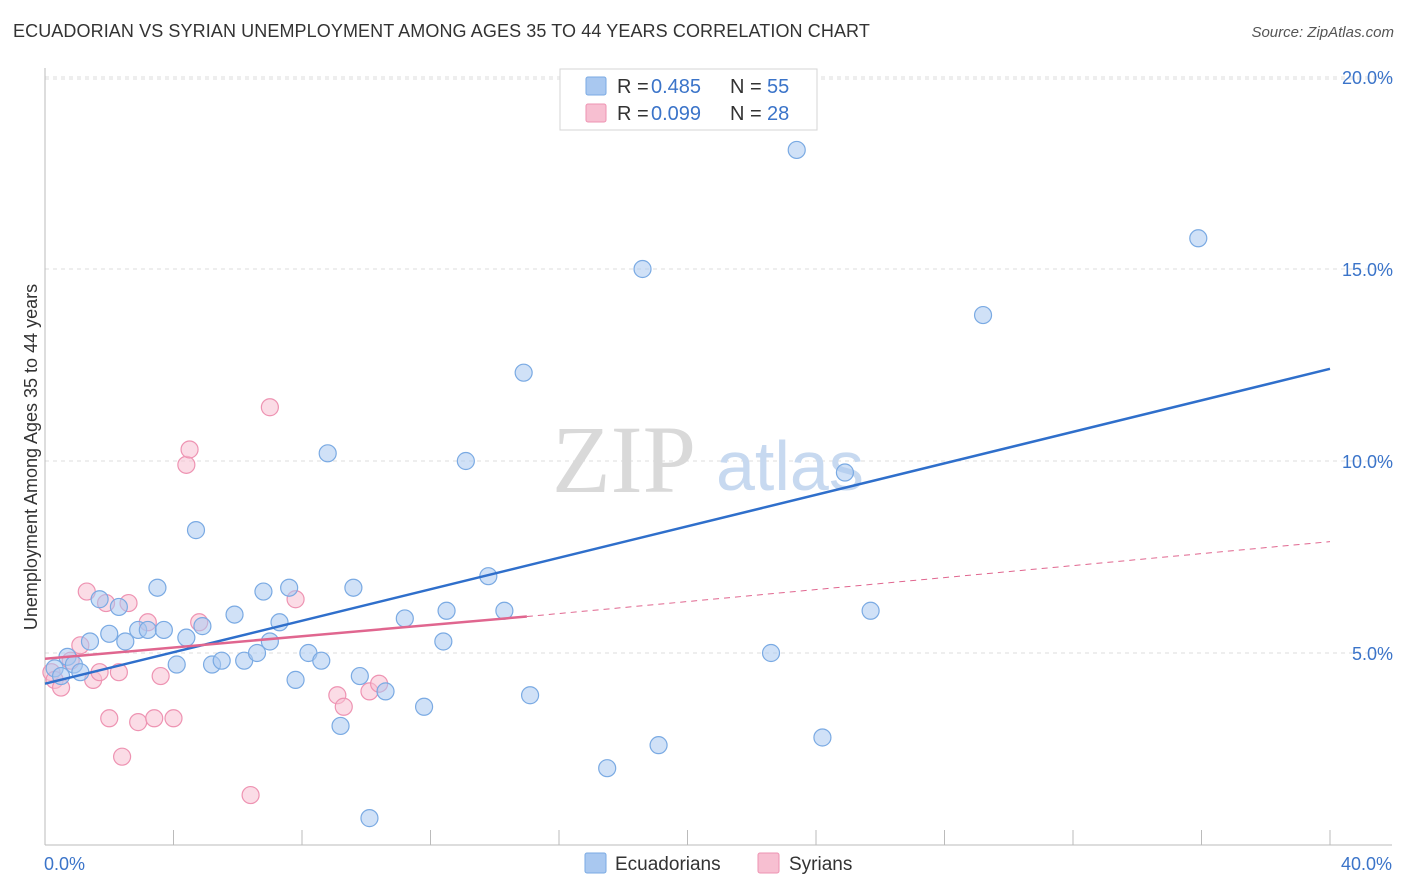  Describe the element at coordinates (668, 864) in the screenshot. I see `bottom-legend-ecuadorians: Ecuadorians` at that location.